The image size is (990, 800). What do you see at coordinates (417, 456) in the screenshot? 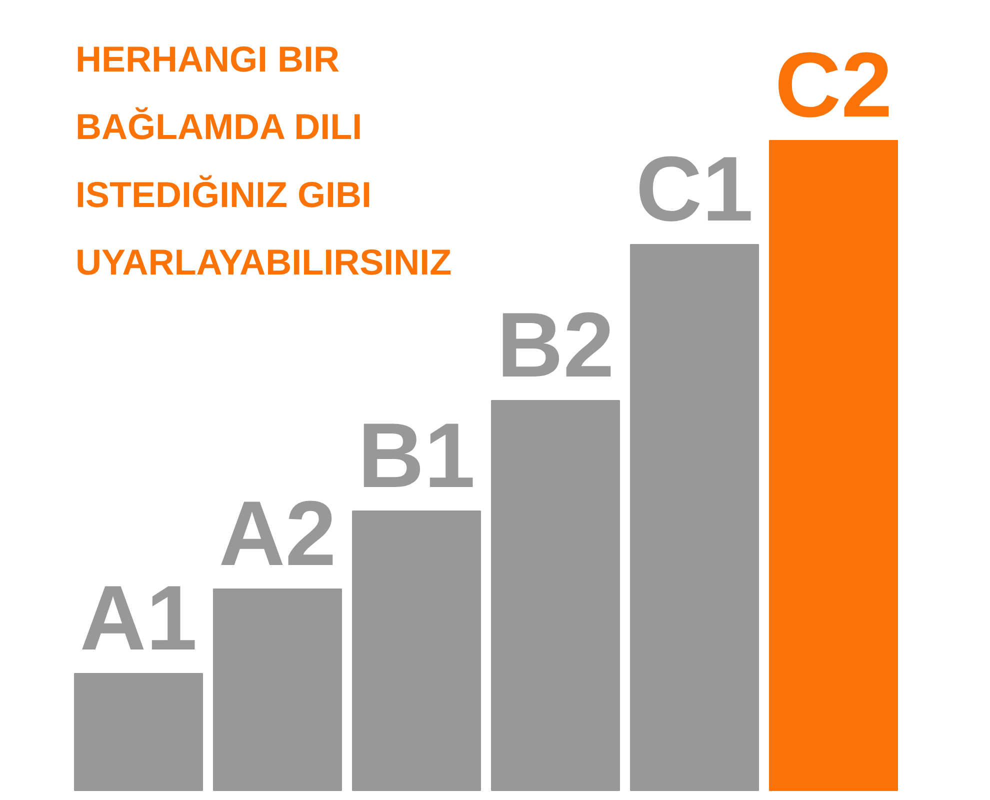
I see `x-tick-label: B1` at bounding box center [417, 456].